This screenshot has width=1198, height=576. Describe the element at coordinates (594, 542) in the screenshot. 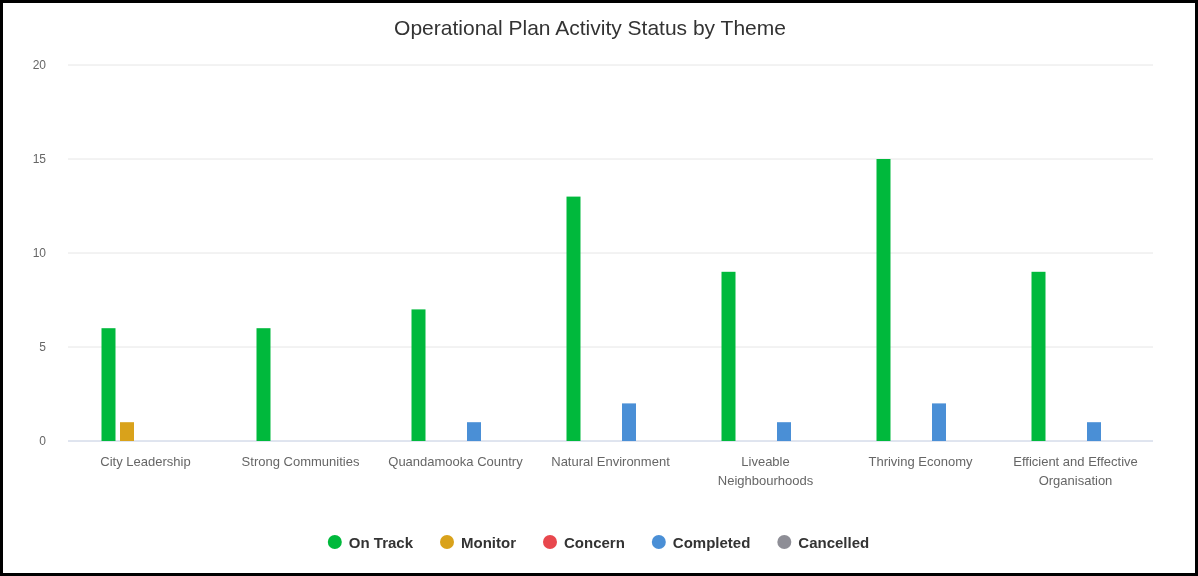

I see `legend-label: Concern` at that location.